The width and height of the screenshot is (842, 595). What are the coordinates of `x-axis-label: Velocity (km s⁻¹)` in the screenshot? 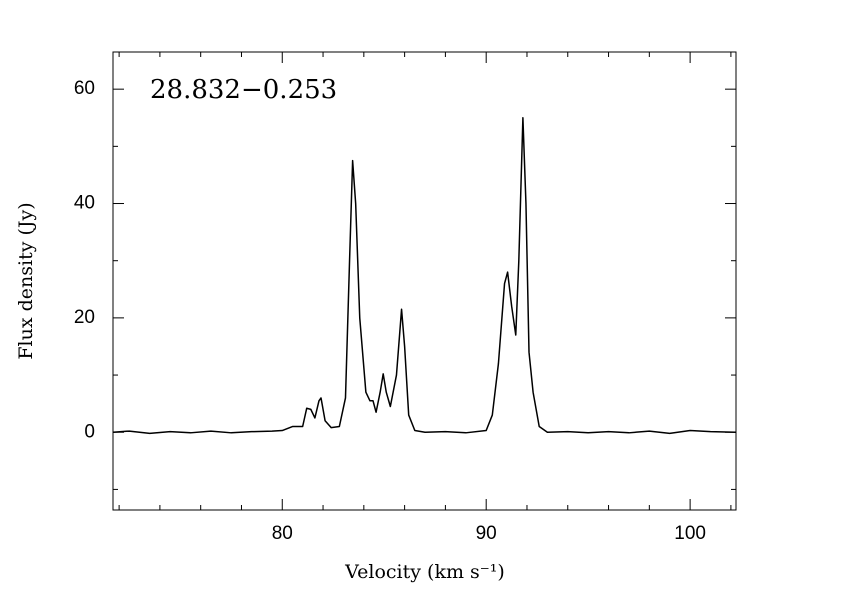 It's located at (424, 572).